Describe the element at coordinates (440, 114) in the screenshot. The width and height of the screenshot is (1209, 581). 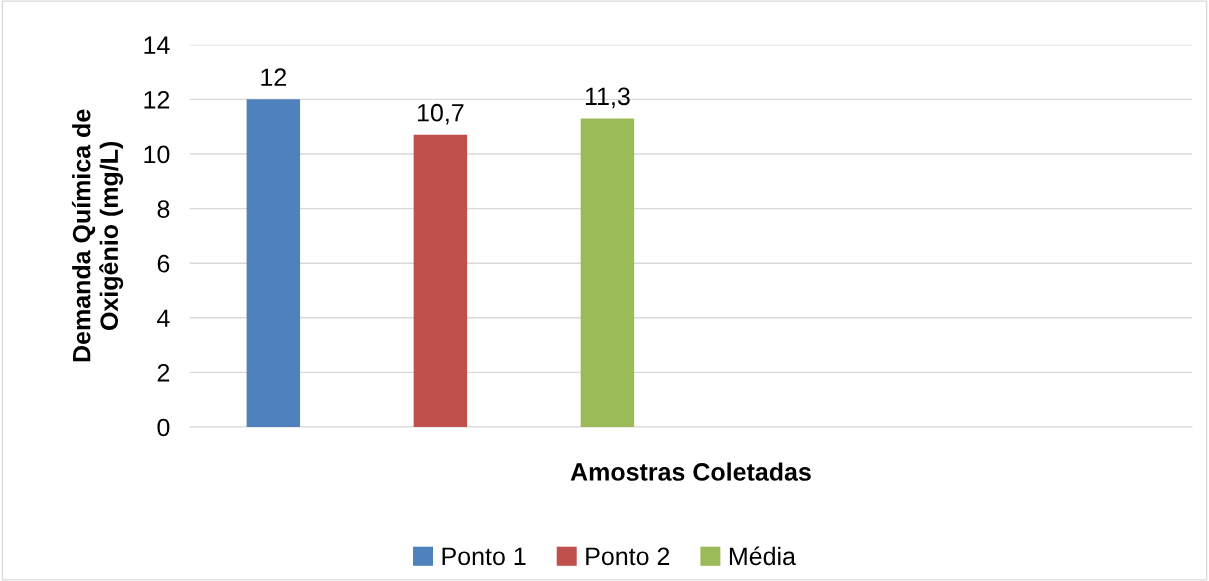
I see `data-label: 10,7` at that location.